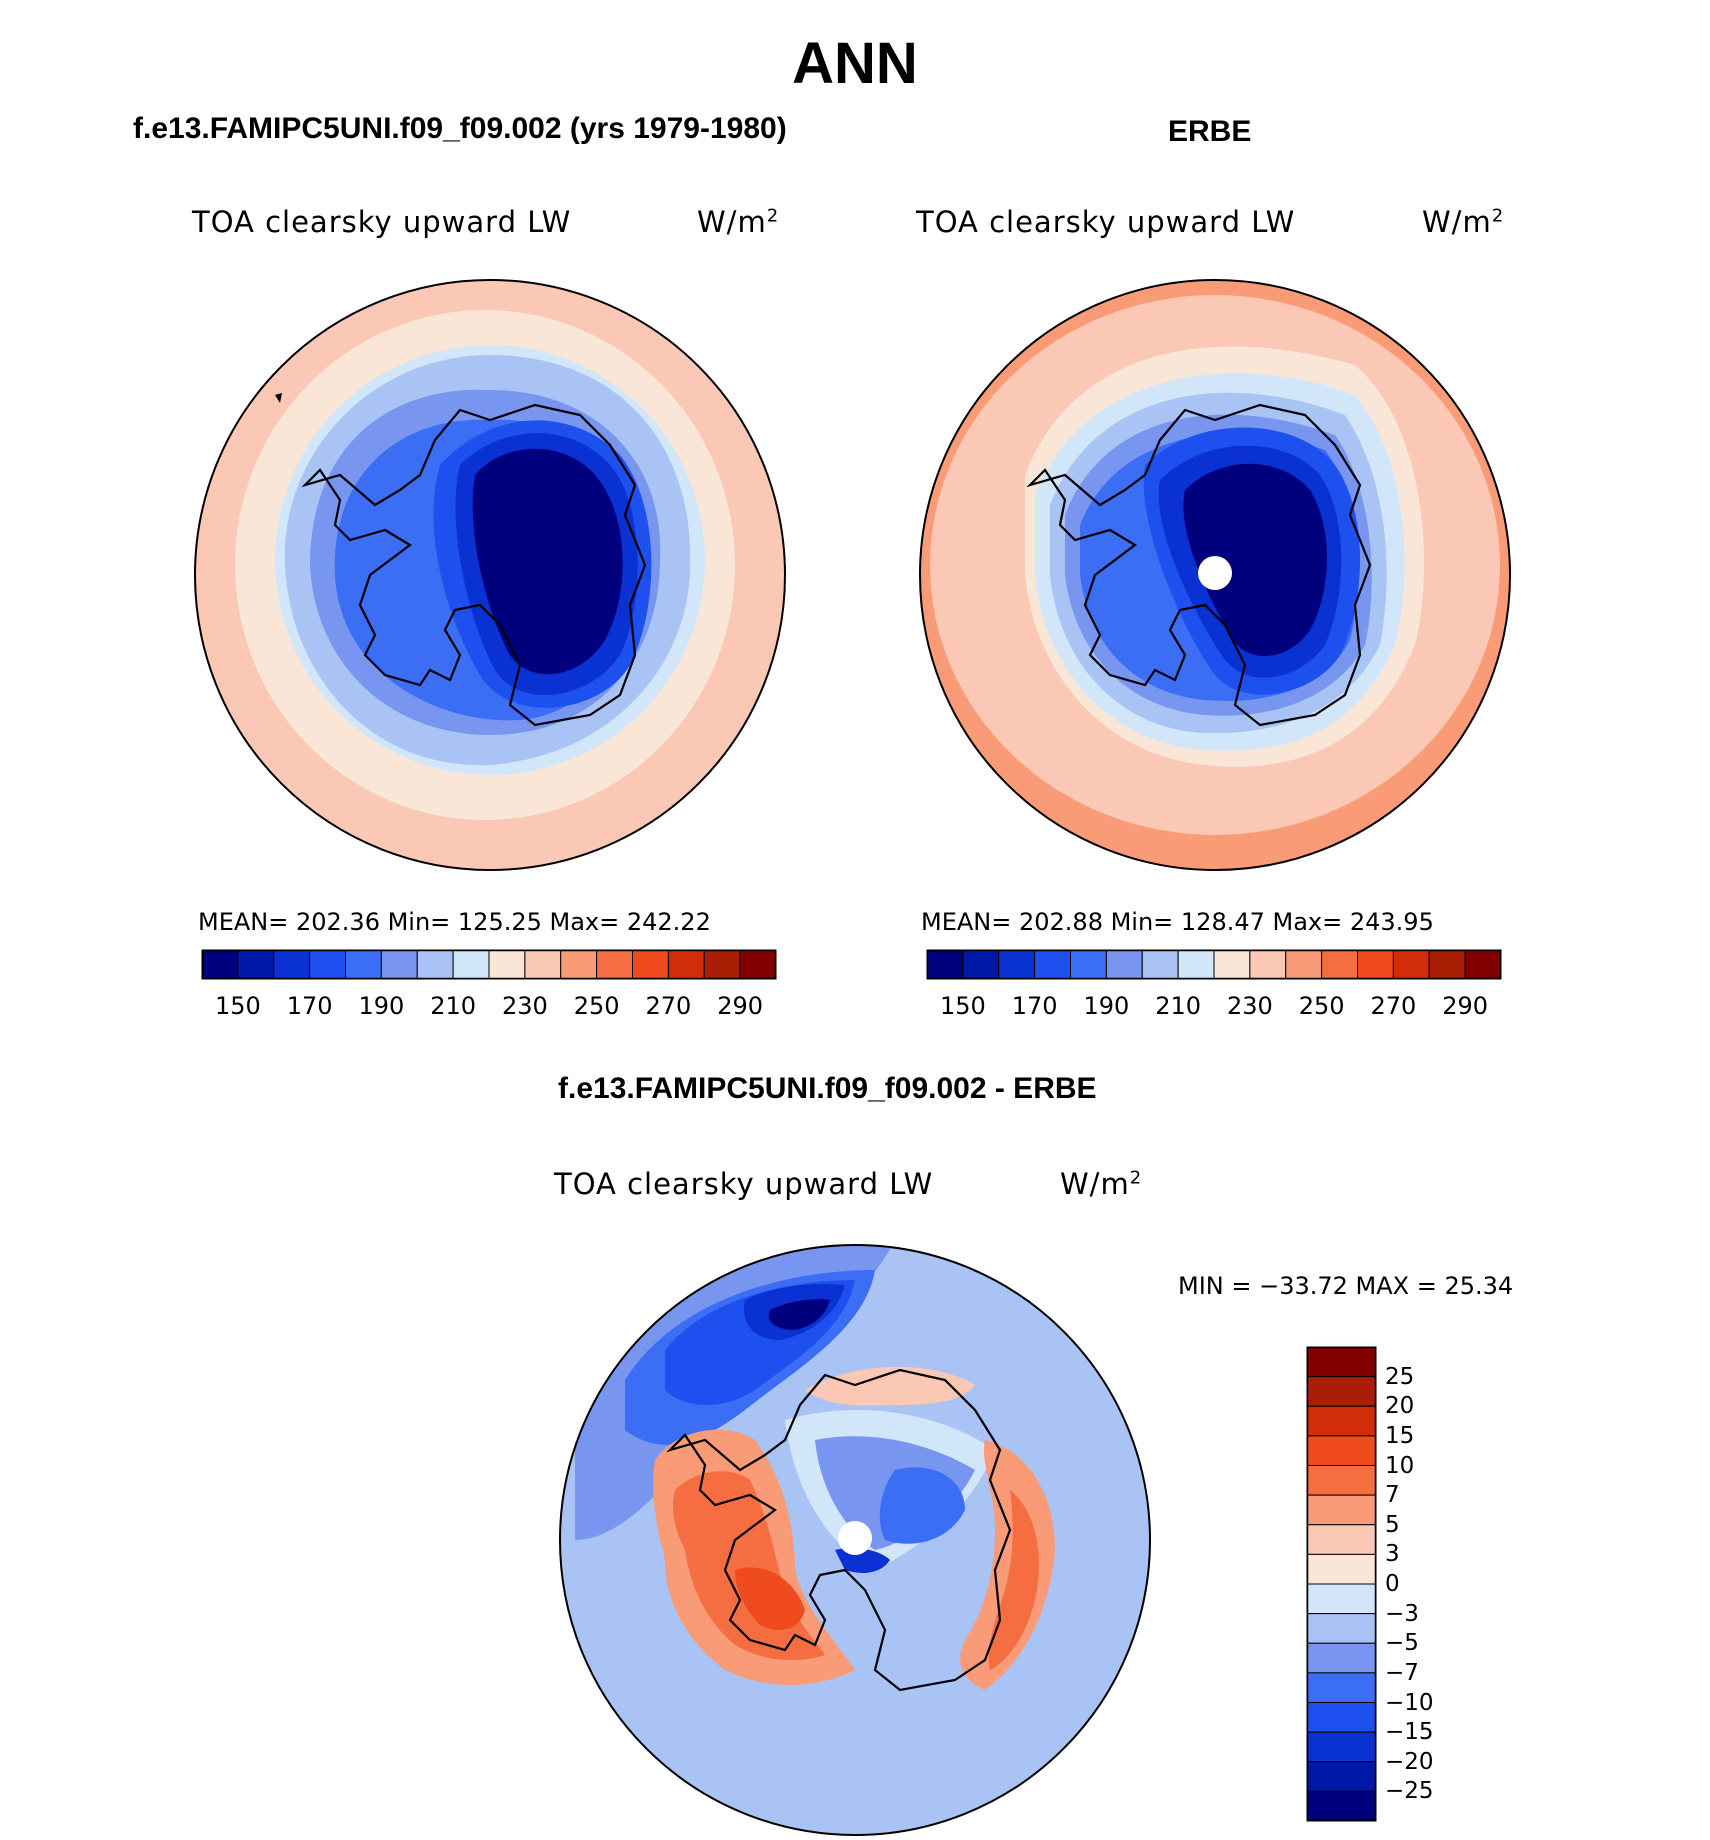 This screenshot has width=1710, height=1840. I want to click on main-title: ANN, so click(855, 63).